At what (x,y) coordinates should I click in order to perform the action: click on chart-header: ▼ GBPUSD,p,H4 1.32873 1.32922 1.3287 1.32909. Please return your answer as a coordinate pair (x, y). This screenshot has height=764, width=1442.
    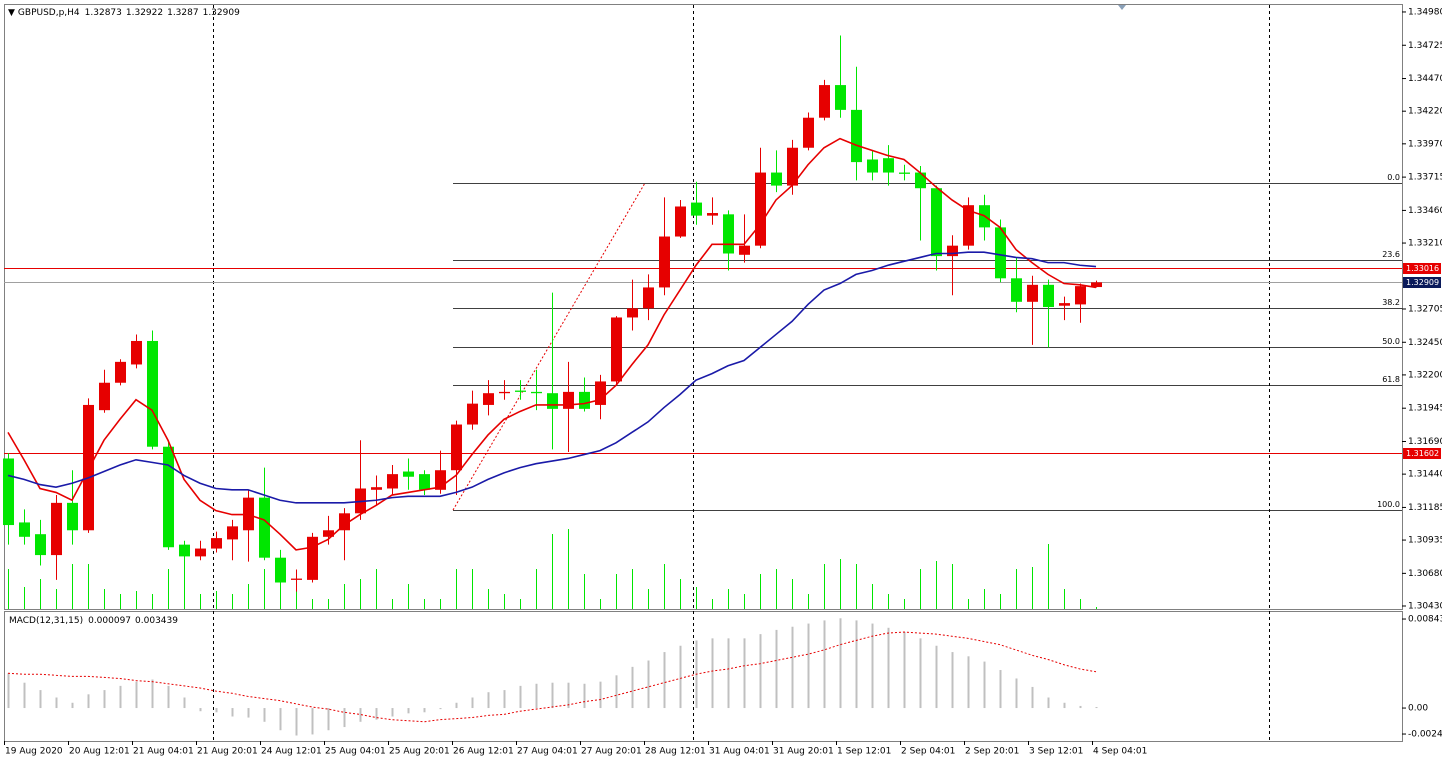
    Looking at the image, I should click on (124, 13).